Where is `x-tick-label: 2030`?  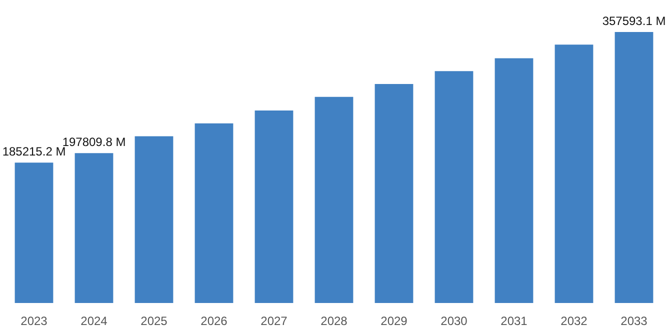 x-tick-label: 2030 is located at coordinates (454, 321).